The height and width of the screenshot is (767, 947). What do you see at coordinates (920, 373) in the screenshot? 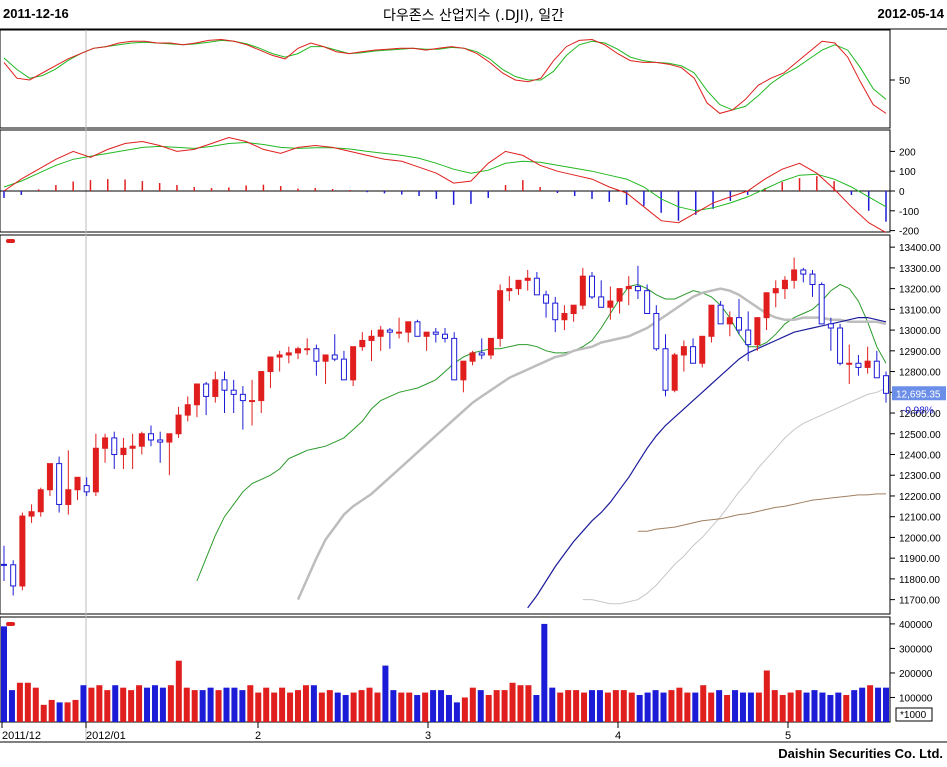
I see `price-tick-label: 12800.00` at bounding box center [920, 373].